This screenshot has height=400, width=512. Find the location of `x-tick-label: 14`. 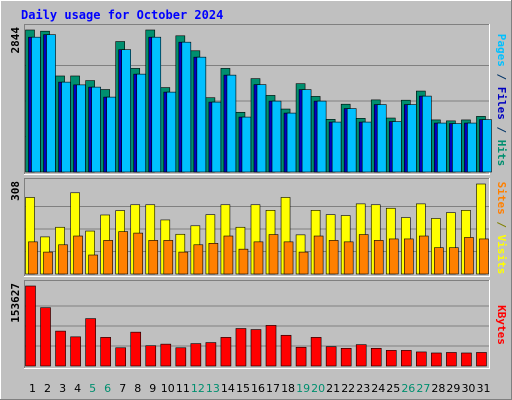

x-tick-label: 14 is located at coordinates (228, 388).